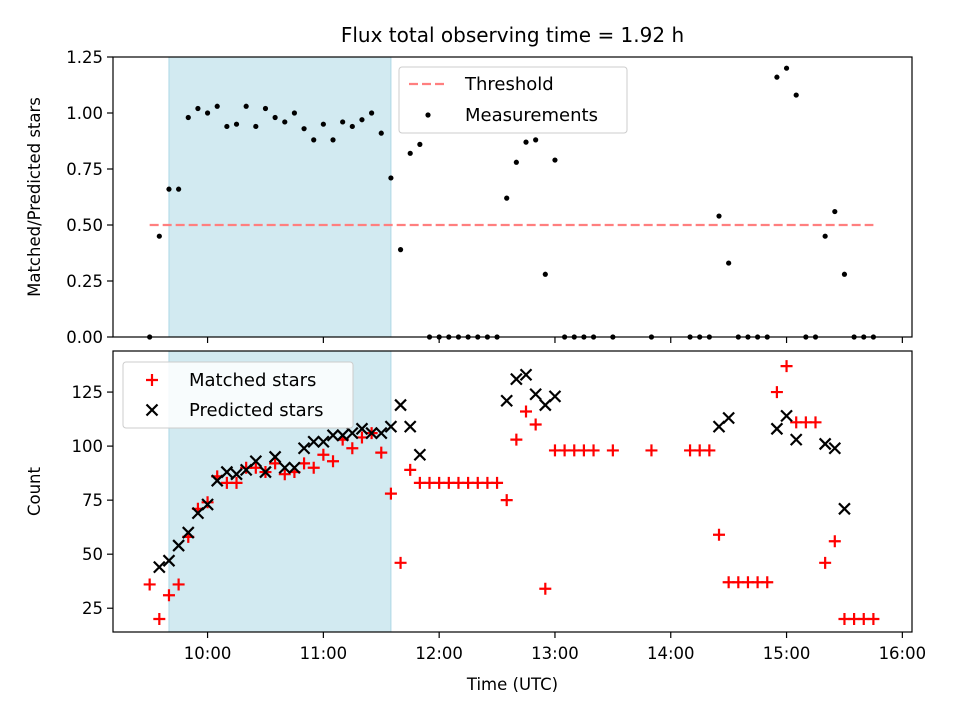 This screenshot has height=720, width=960. Describe the element at coordinates (531, 115) in the screenshot. I see `legend-label: Measurements` at that location.